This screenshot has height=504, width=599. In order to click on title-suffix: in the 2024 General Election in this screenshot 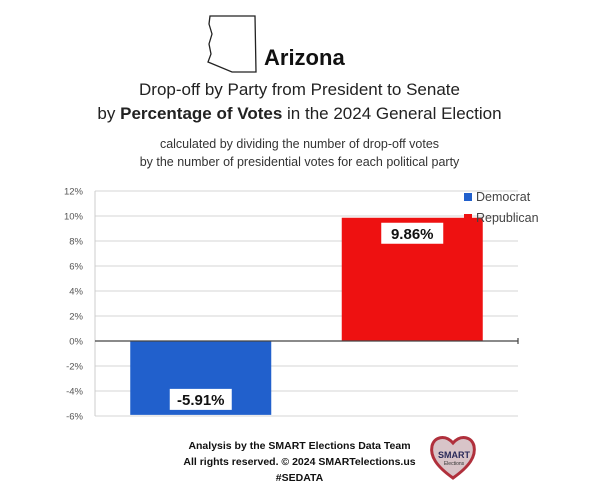, I will do `click(392, 113)`.